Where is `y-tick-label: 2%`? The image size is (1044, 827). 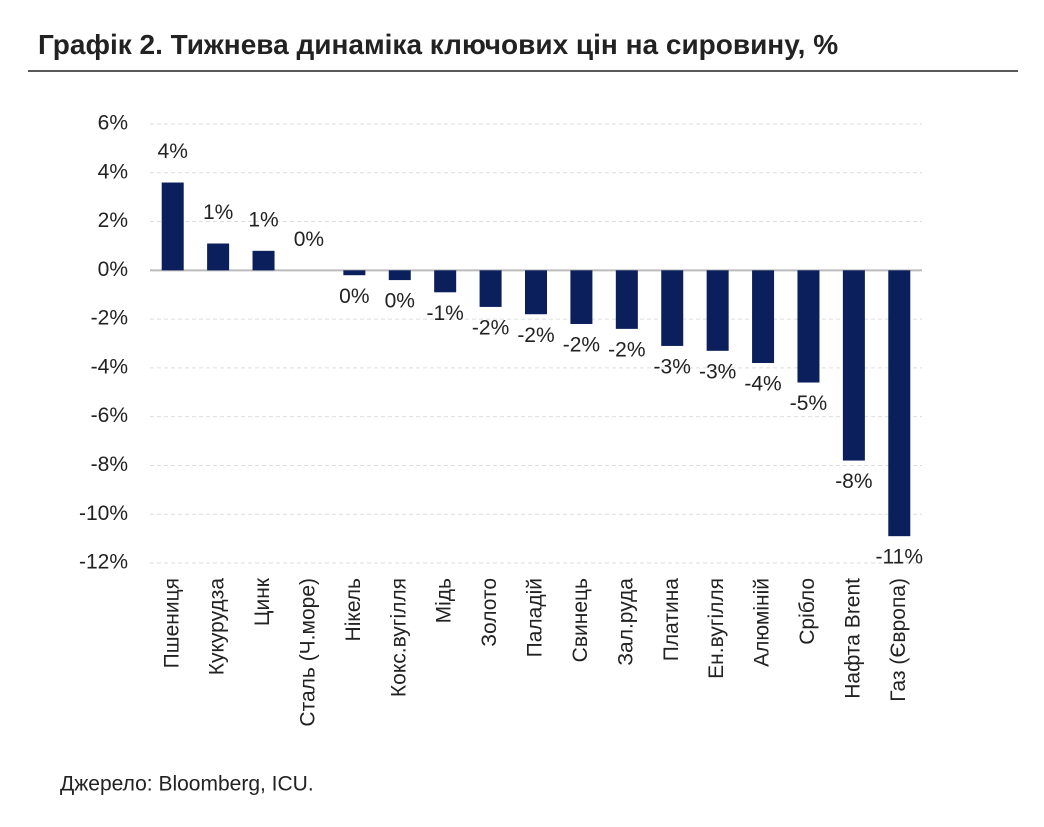 y-tick-label: 2% is located at coordinates (113, 220).